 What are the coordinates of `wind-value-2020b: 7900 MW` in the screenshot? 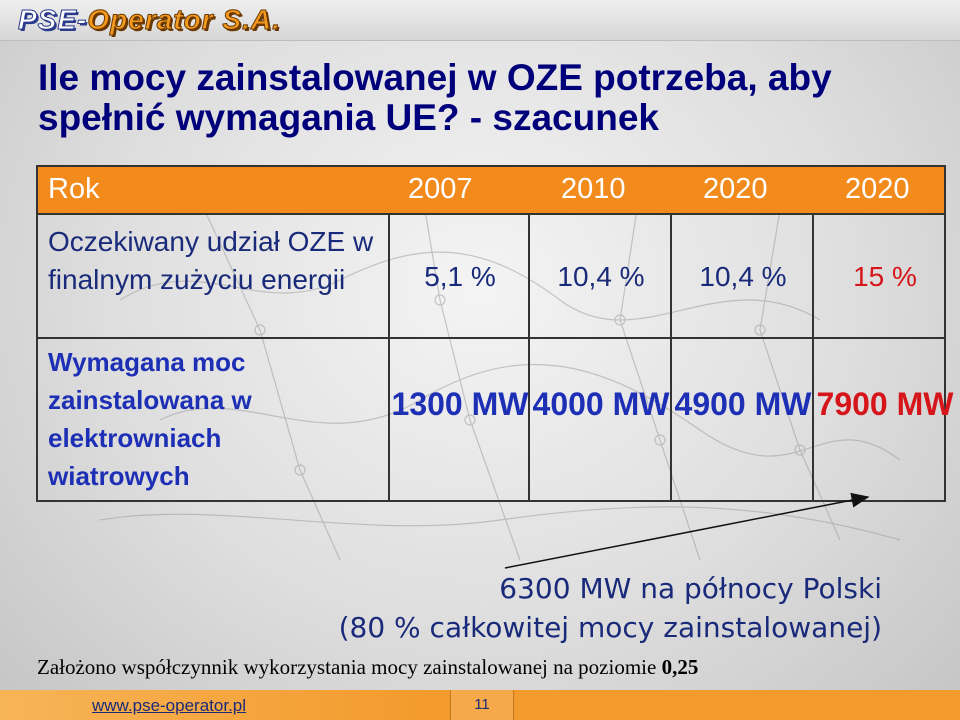 It's located at (885, 404).